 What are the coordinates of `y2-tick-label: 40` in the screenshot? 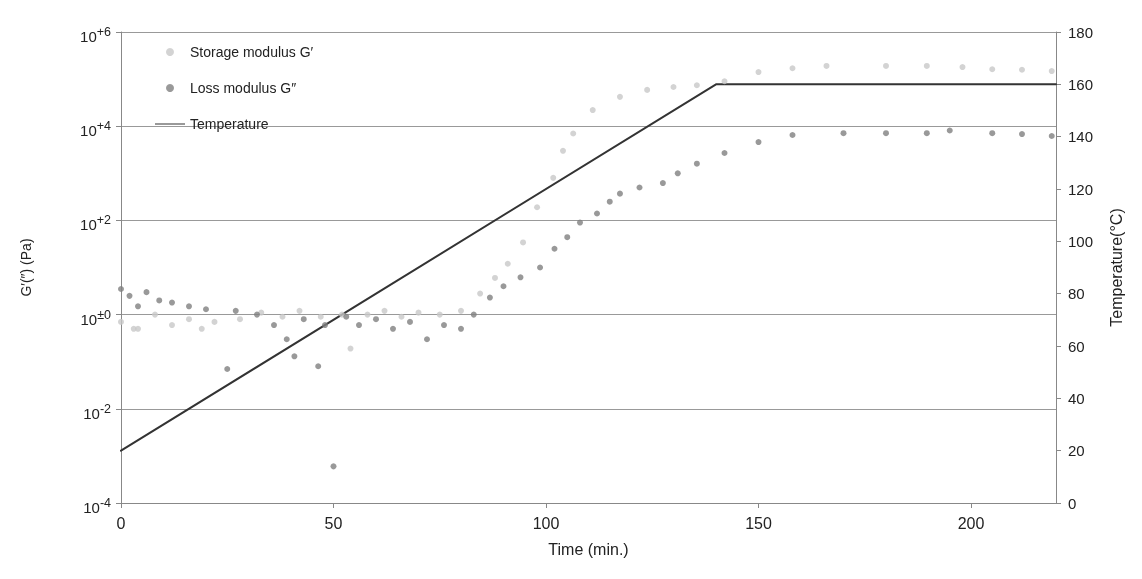 It's located at (1076, 398).